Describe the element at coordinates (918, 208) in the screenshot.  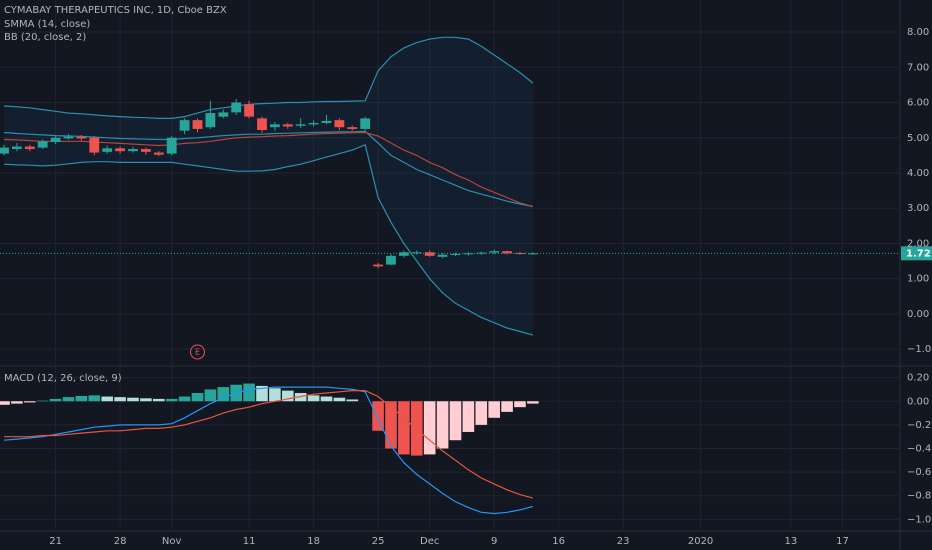
I see `y-tick-label: 3.00` at that location.